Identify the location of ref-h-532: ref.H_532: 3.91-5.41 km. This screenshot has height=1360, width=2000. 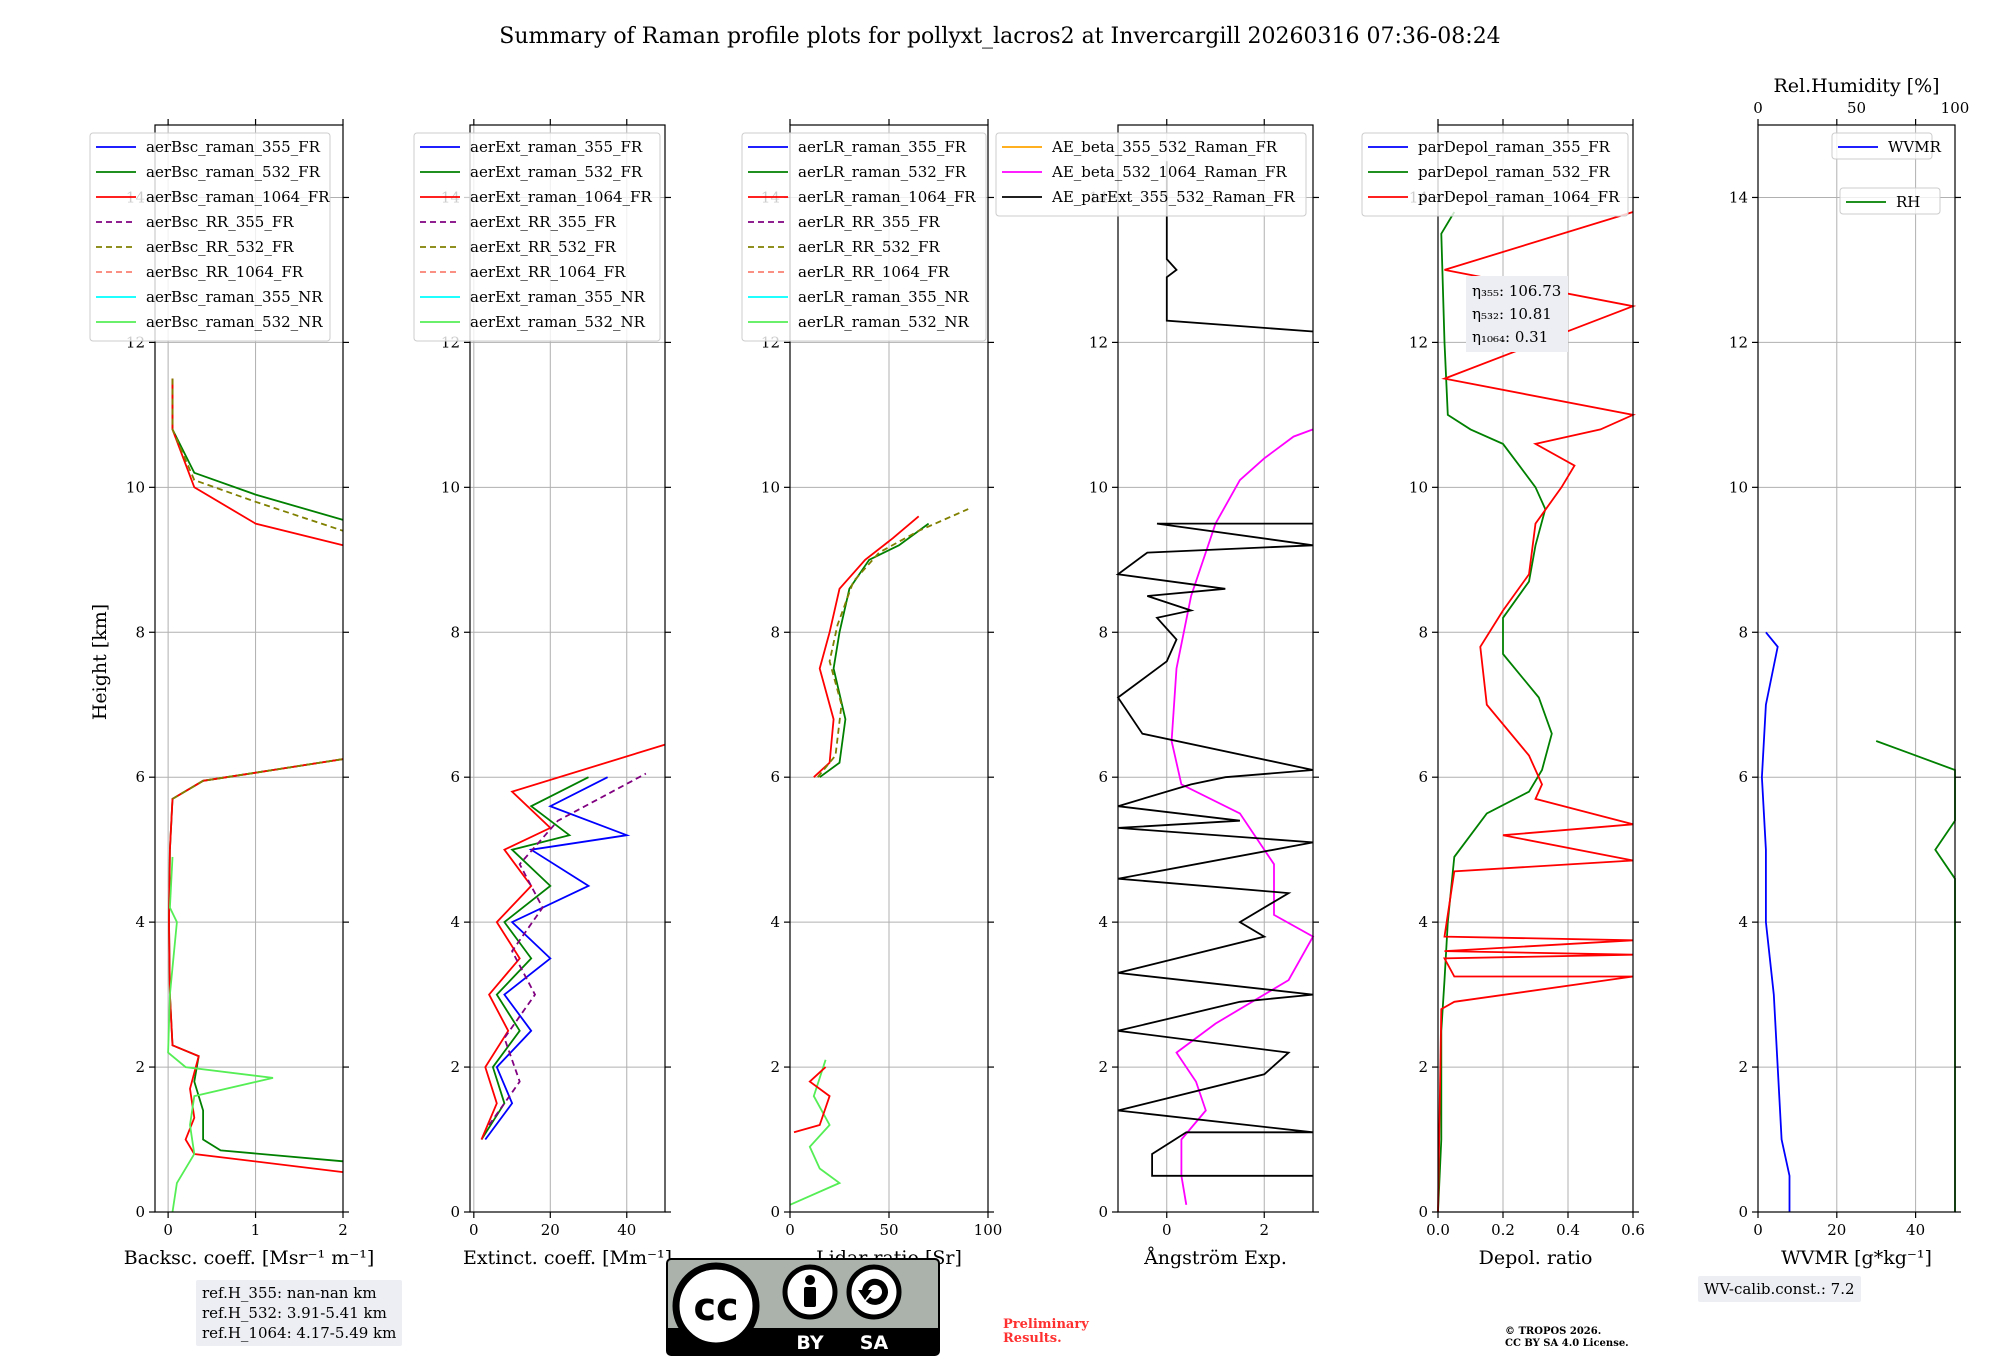
(294, 1313).